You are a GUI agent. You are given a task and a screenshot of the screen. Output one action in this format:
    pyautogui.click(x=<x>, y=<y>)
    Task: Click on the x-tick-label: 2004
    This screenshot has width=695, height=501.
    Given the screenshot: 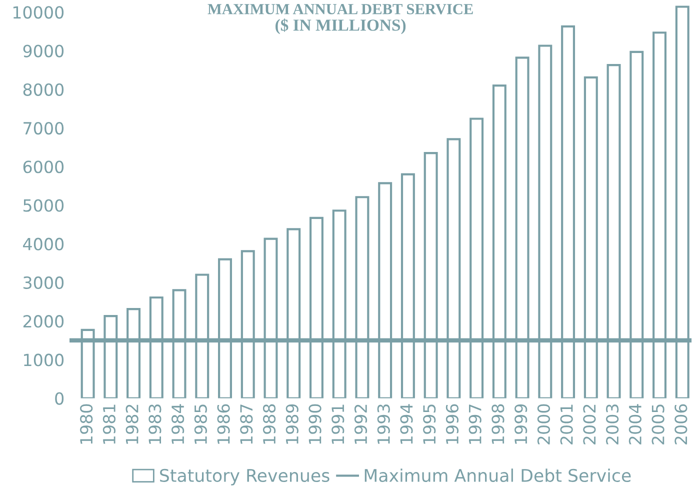 What is the action you would take?
    pyautogui.click(x=635, y=424)
    